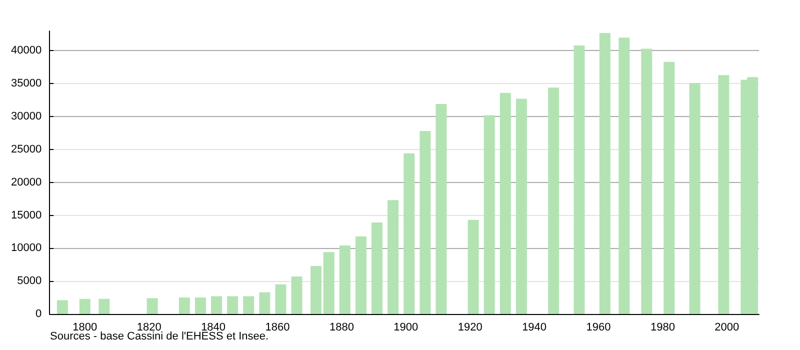 The width and height of the screenshot is (800, 350). I want to click on x-tick-label: 1940, so click(534, 328).